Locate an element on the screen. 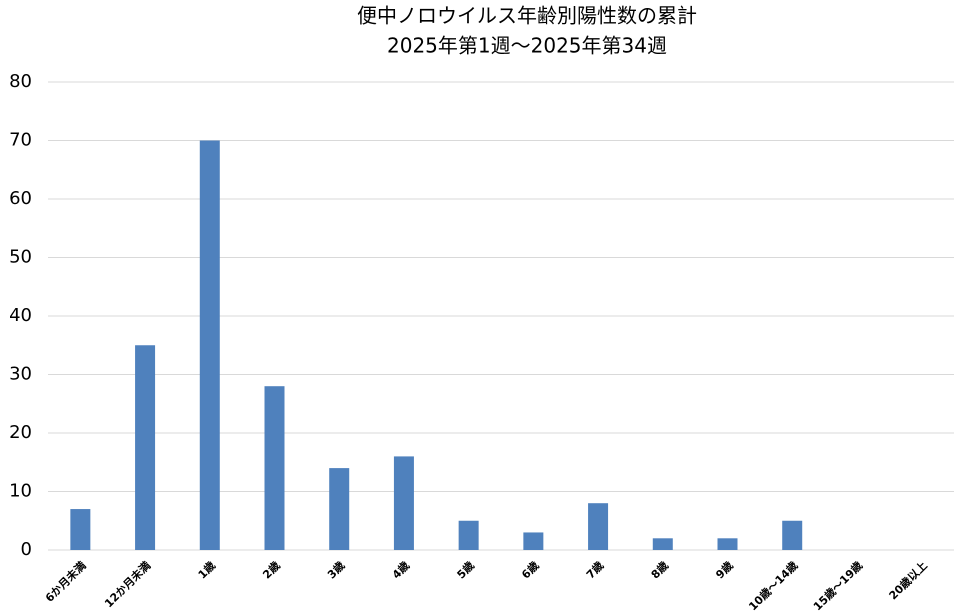 Image resolution: width=968 pixels, height=613 pixels. y-tick-label: 20 is located at coordinates (20, 432).